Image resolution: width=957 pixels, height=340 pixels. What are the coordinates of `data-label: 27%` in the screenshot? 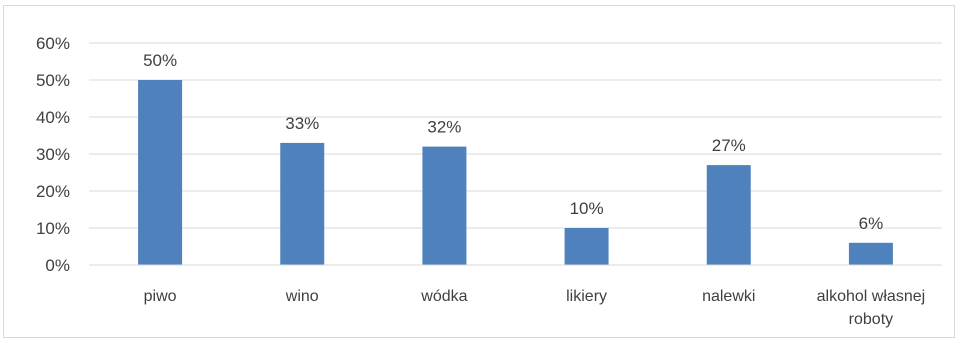 It's located at (729, 145).